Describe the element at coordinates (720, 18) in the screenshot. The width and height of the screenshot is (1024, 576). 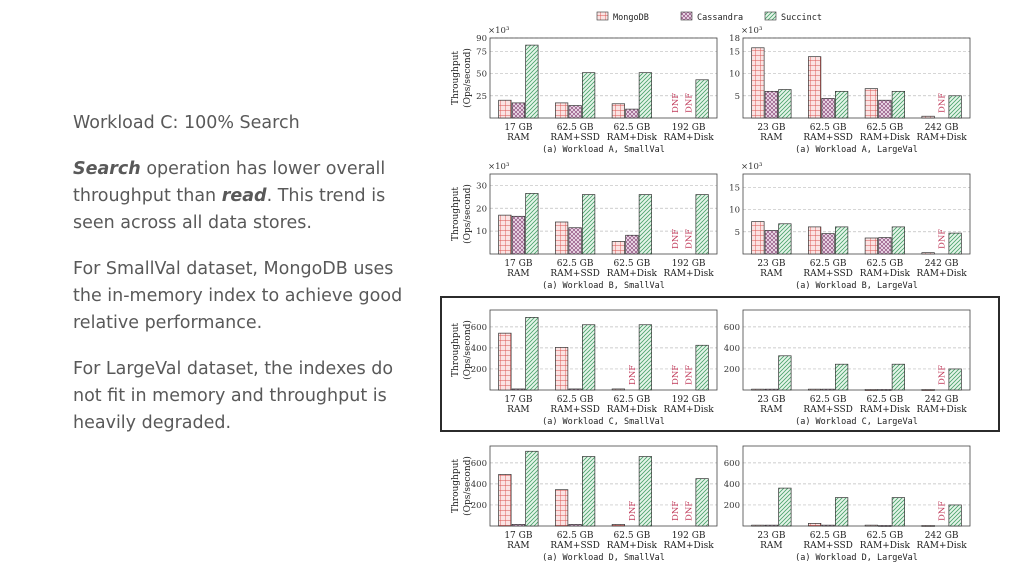
I see `legend-label-cassandra: Cassandra` at that location.